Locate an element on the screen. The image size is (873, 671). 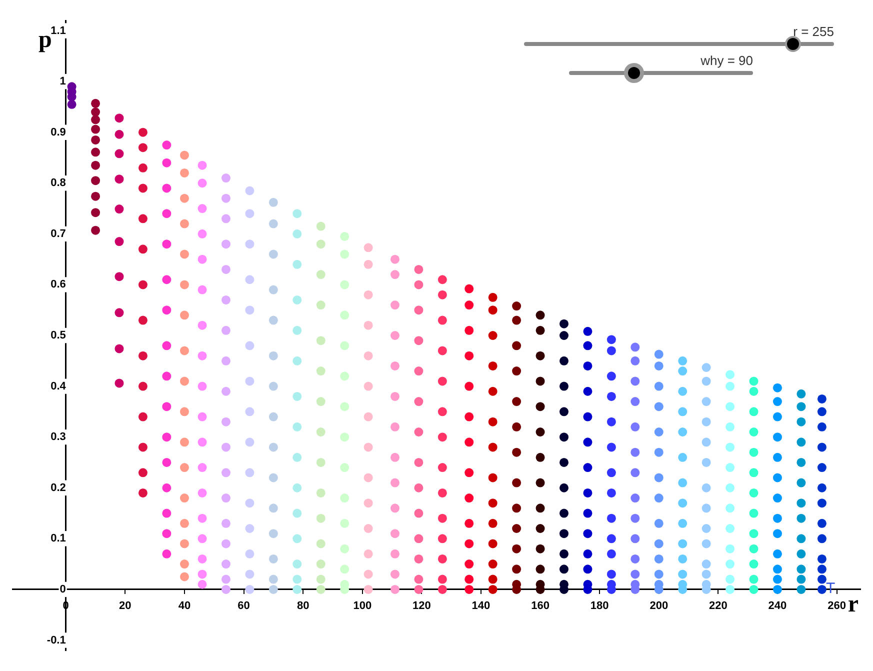
y-tick-label: 0 is located at coordinates (63, 589).